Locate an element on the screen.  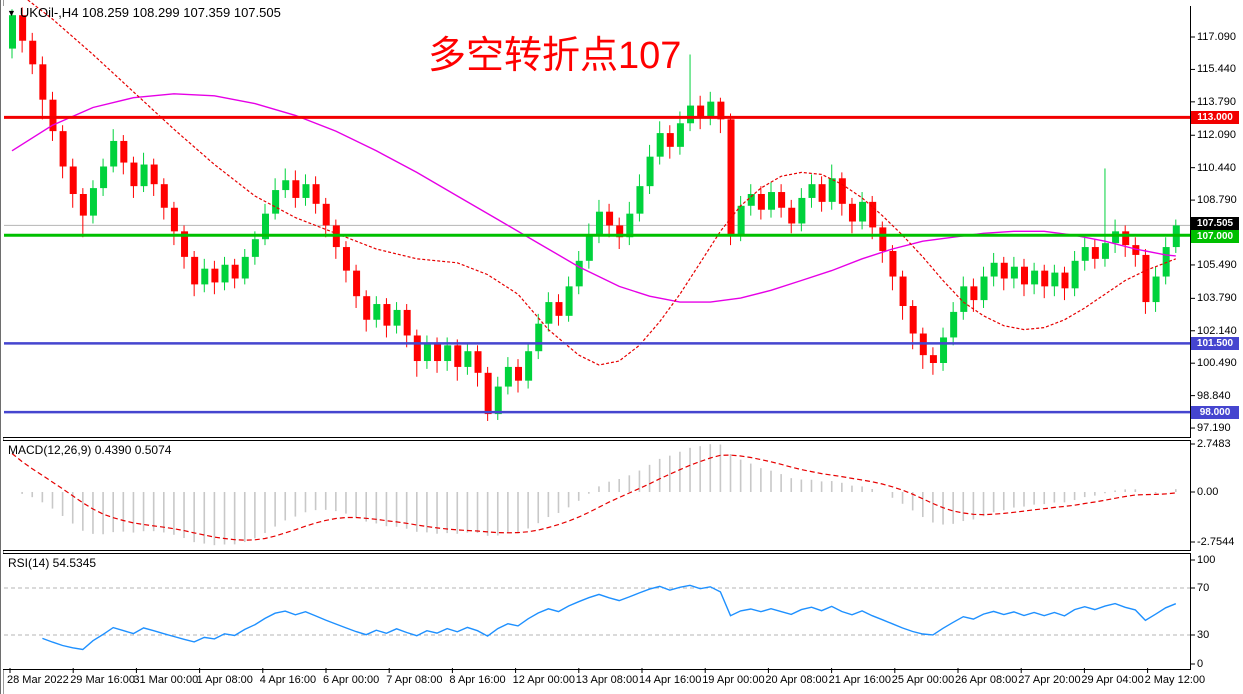
rsi-axis-label: 70 is located at coordinates (1203, 588).